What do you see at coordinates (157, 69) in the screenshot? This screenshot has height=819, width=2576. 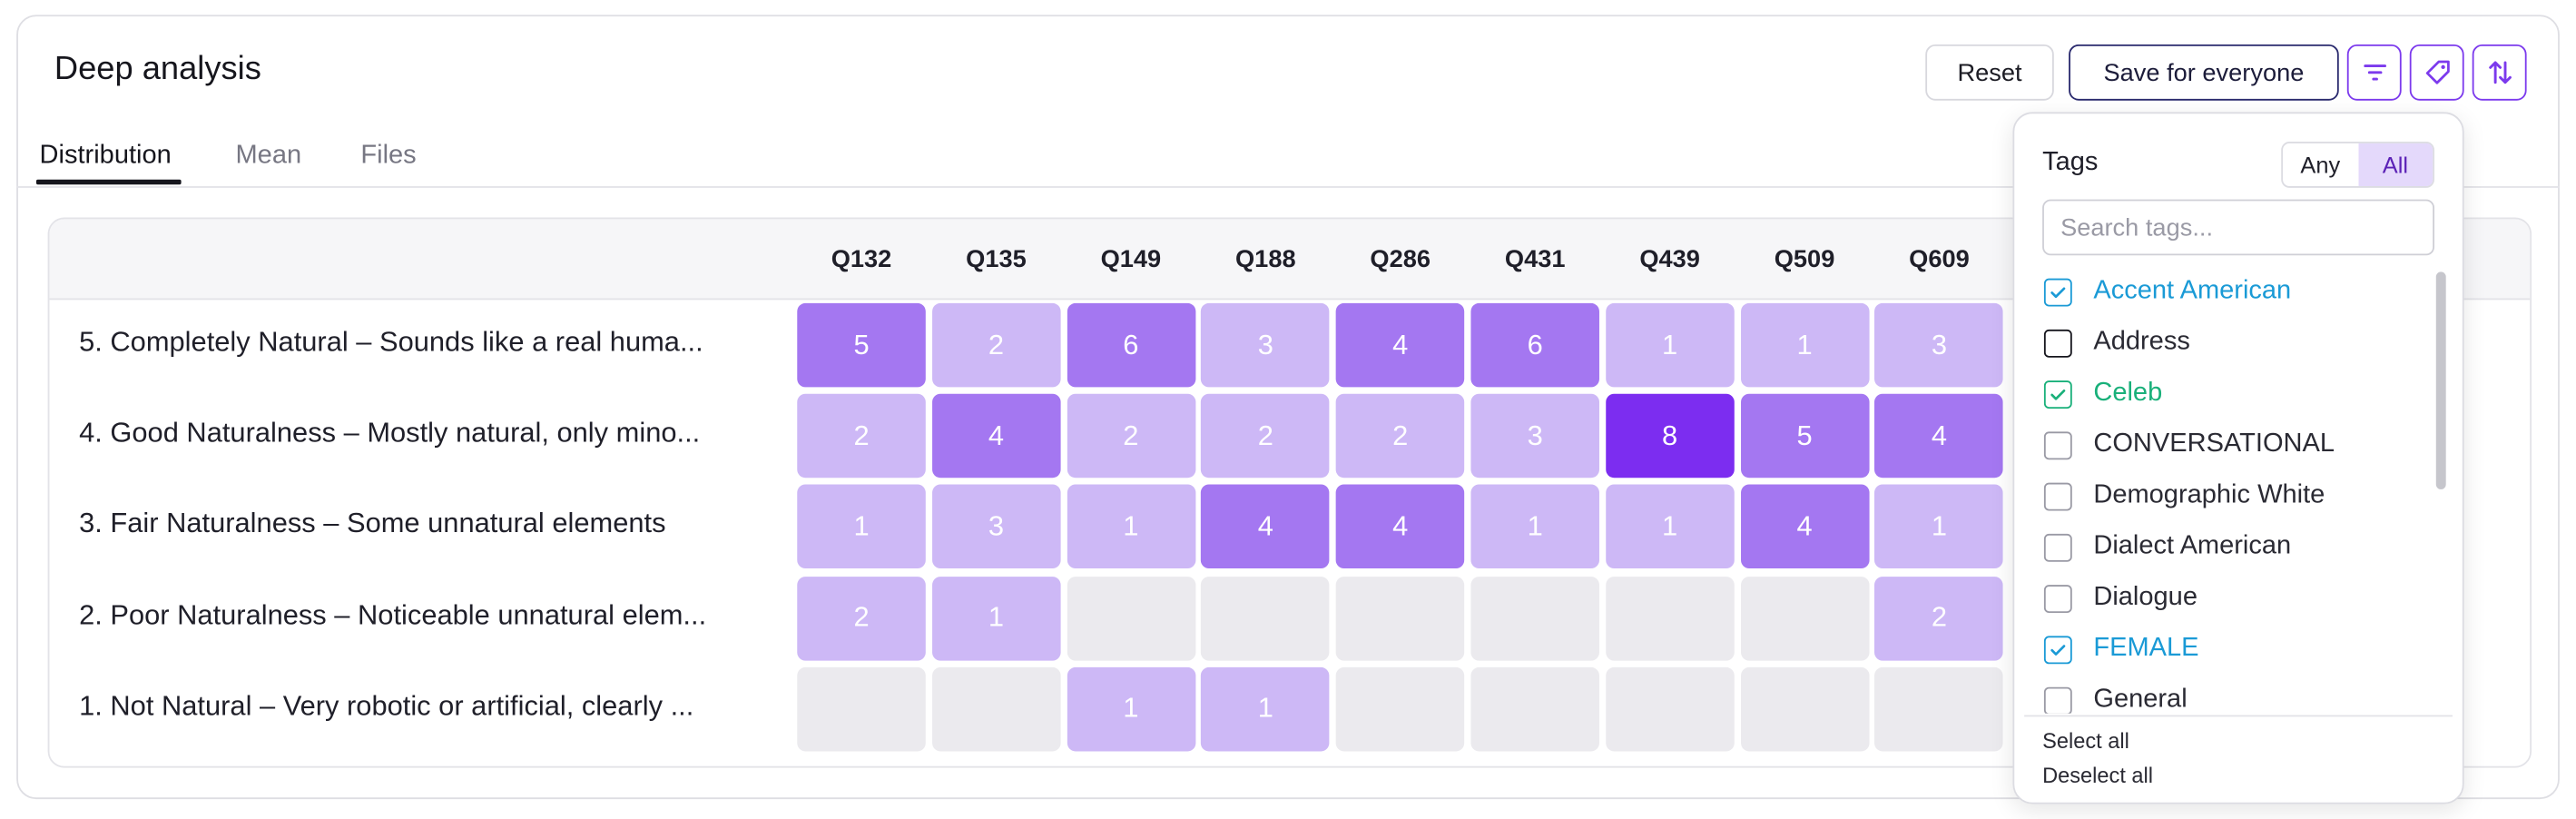 I see `panel-title: Deep analysis` at bounding box center [157, 69].